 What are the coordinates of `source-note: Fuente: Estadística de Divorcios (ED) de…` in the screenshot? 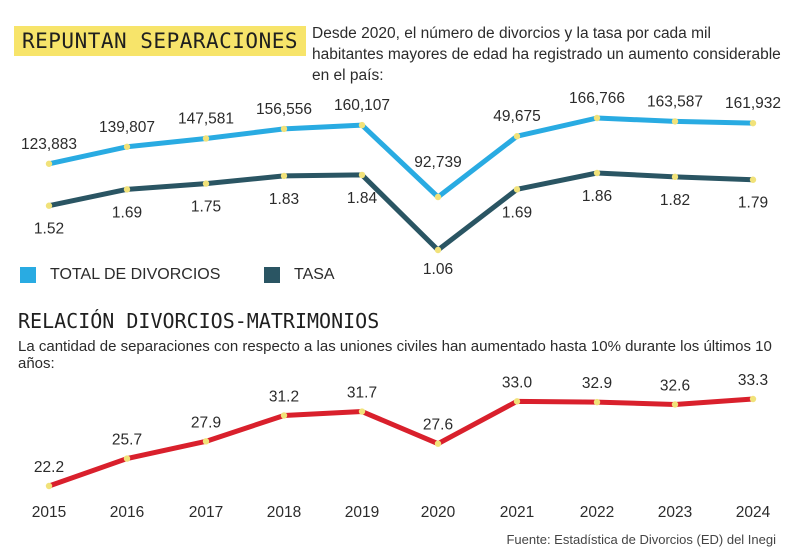 It's located at (641, 539).